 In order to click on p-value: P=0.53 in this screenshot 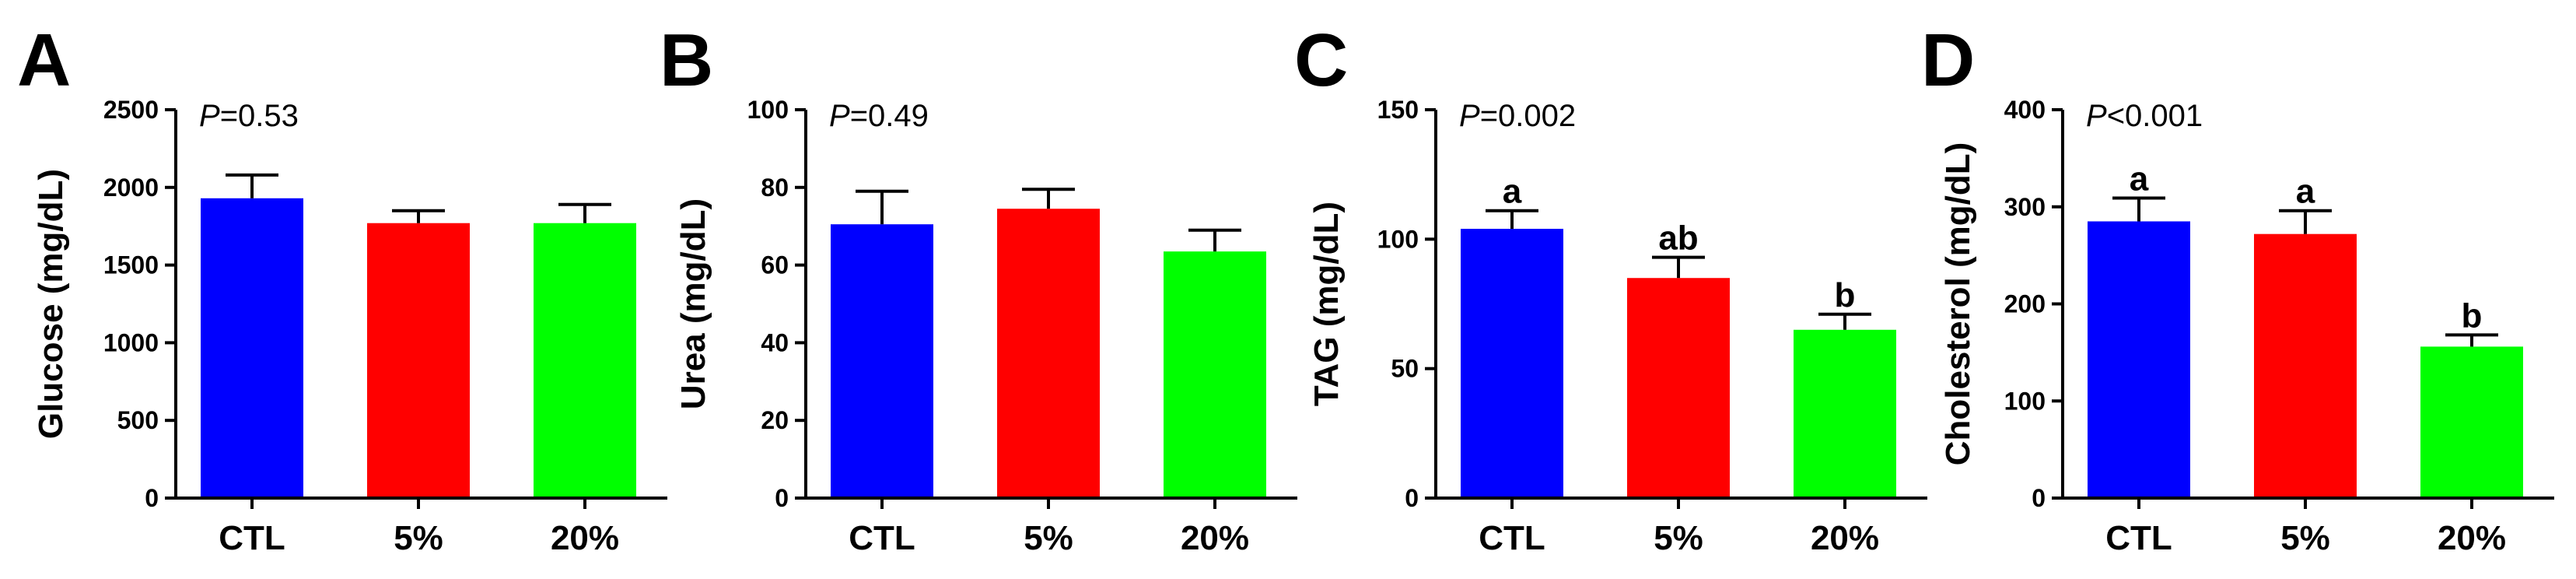, I will do `click(249, 116)`.